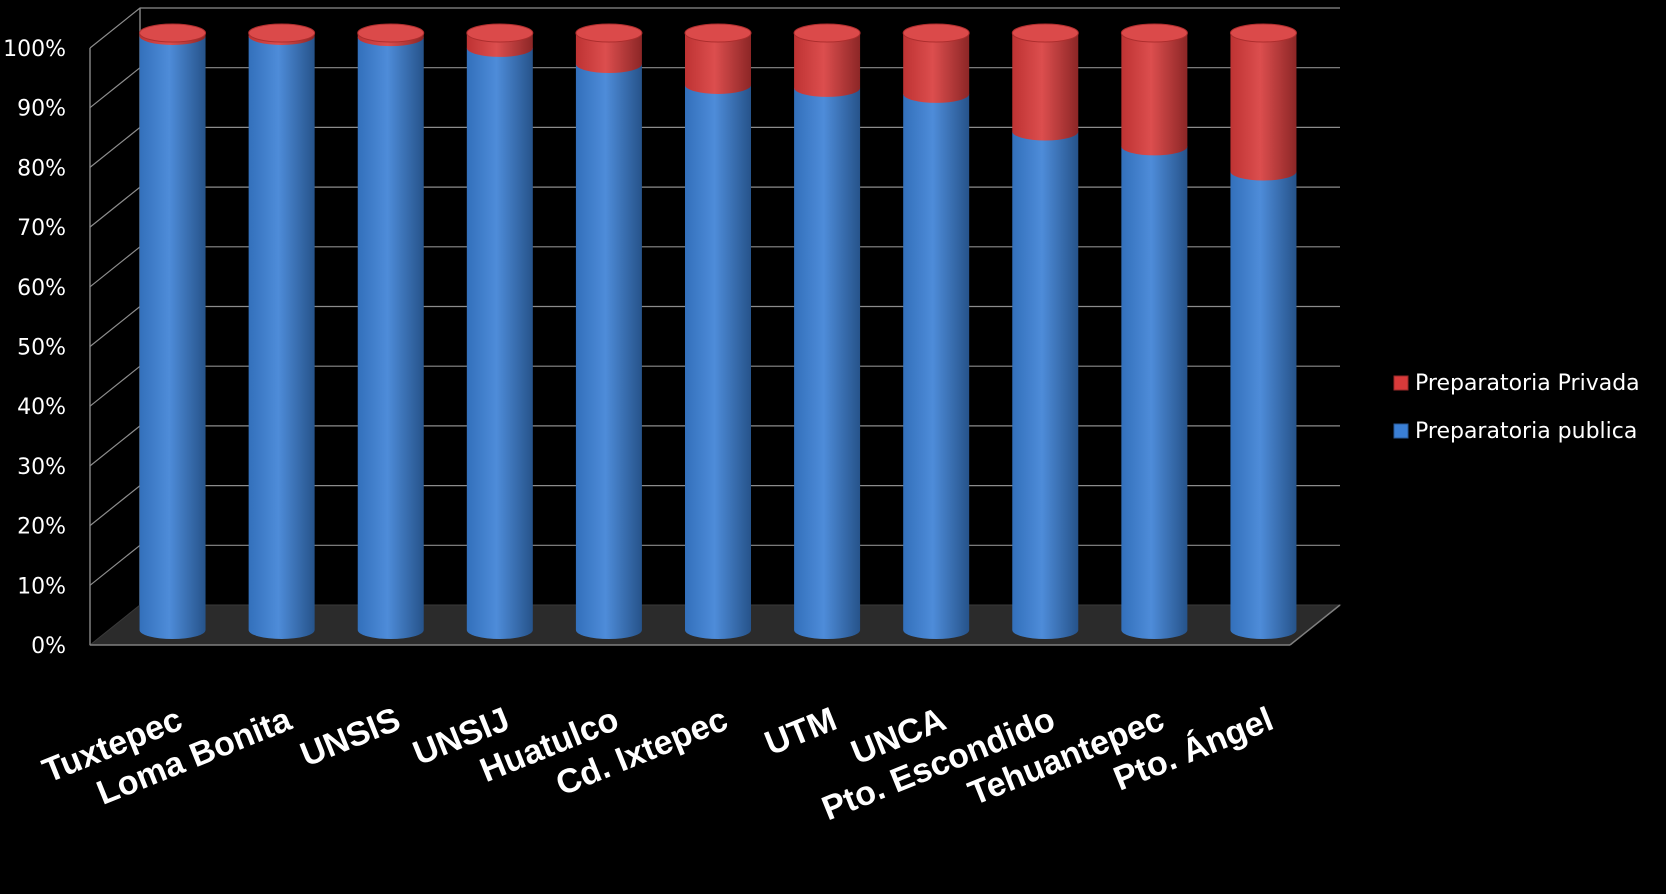 This screenshot has width=1666, height=894. Describe the element at coordinates (41, 228) in the screenshot. I see `y-tick-label: 70%` at that location.